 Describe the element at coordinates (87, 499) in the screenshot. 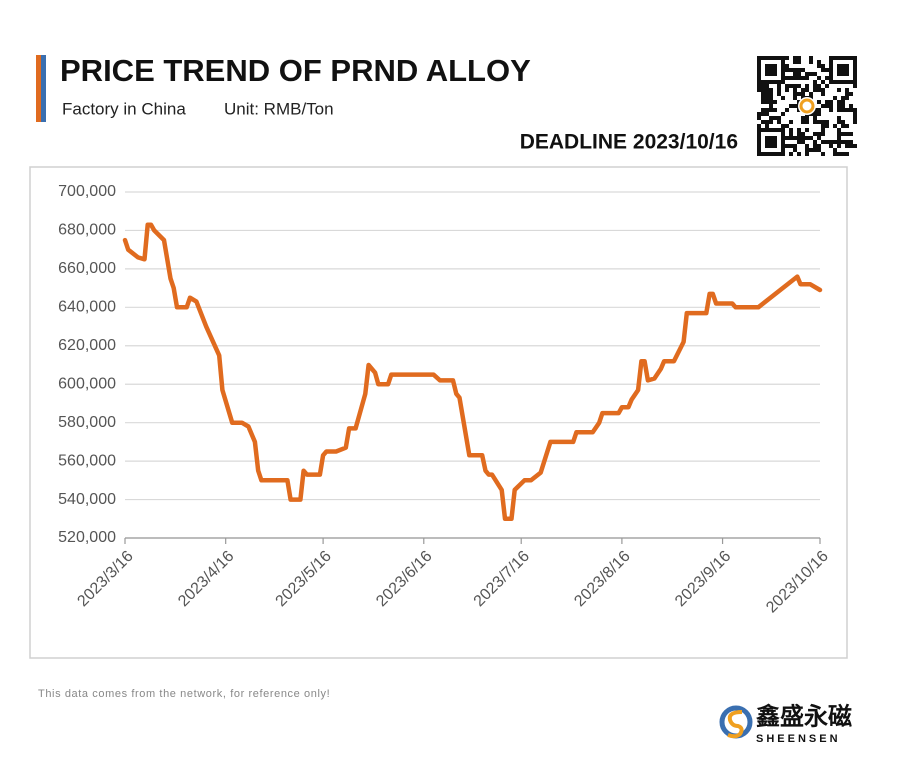

I see `y-tick-label: 540,000` at that location.